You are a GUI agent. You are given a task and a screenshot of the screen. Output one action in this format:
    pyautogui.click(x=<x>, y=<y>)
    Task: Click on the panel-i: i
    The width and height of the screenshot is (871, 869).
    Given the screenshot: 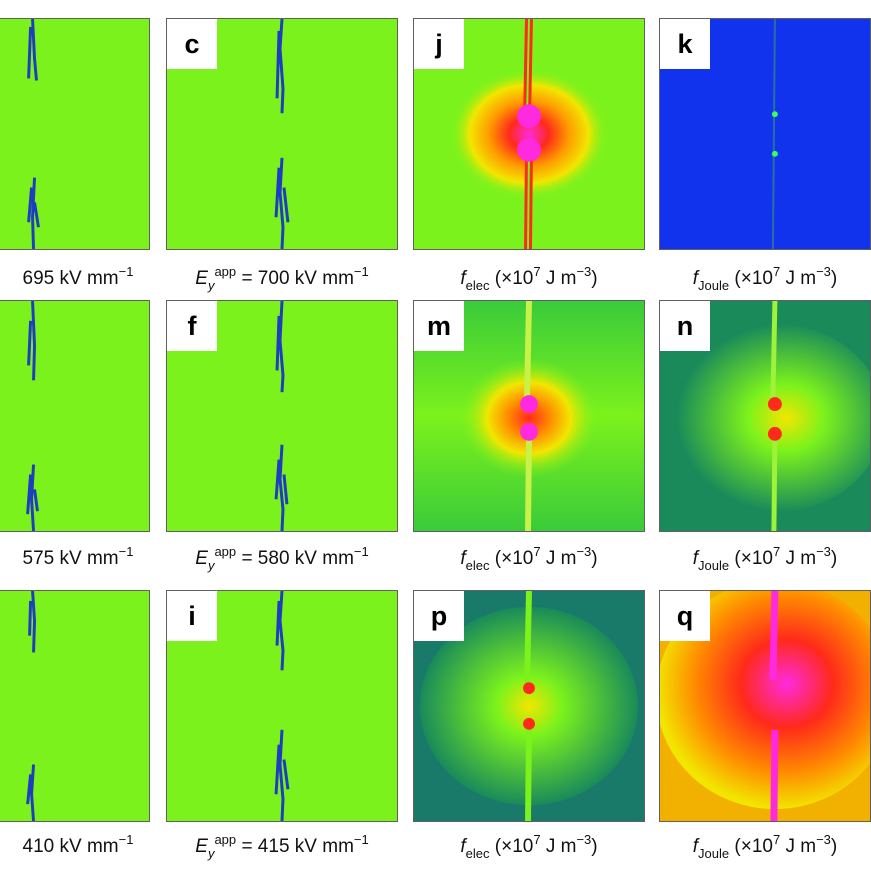 What is the action you would take?
    pyautogui.click(x=282, y=706)
    